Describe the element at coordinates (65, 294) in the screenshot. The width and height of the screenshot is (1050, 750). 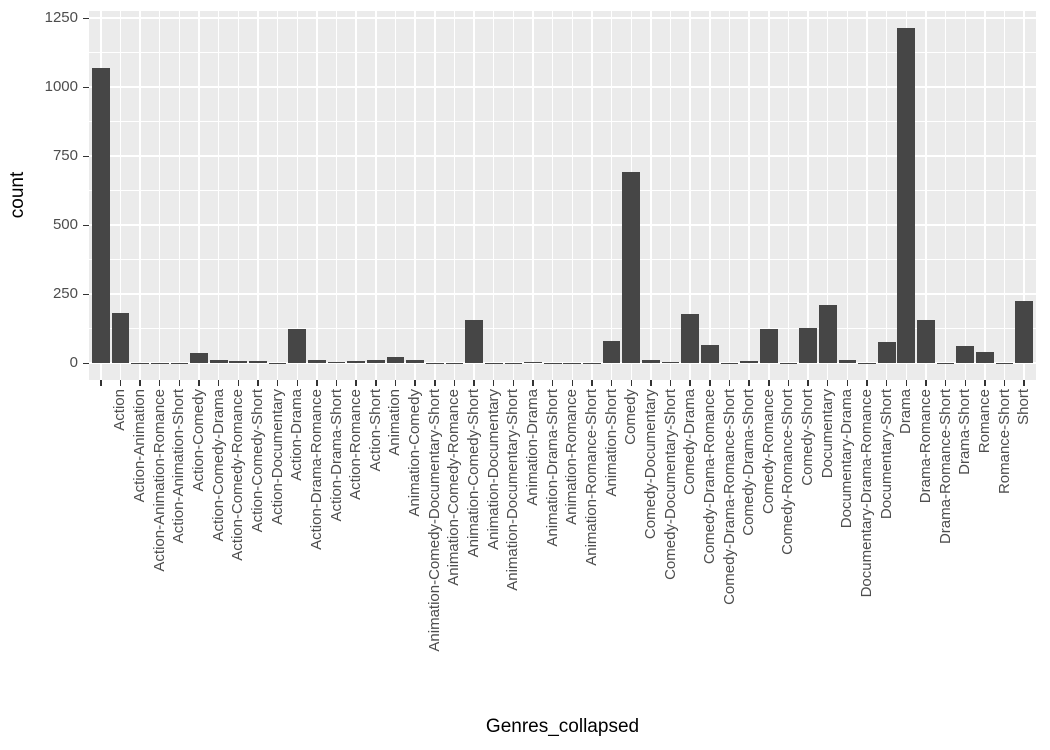
I see `y-tick-label: 250` at that location.